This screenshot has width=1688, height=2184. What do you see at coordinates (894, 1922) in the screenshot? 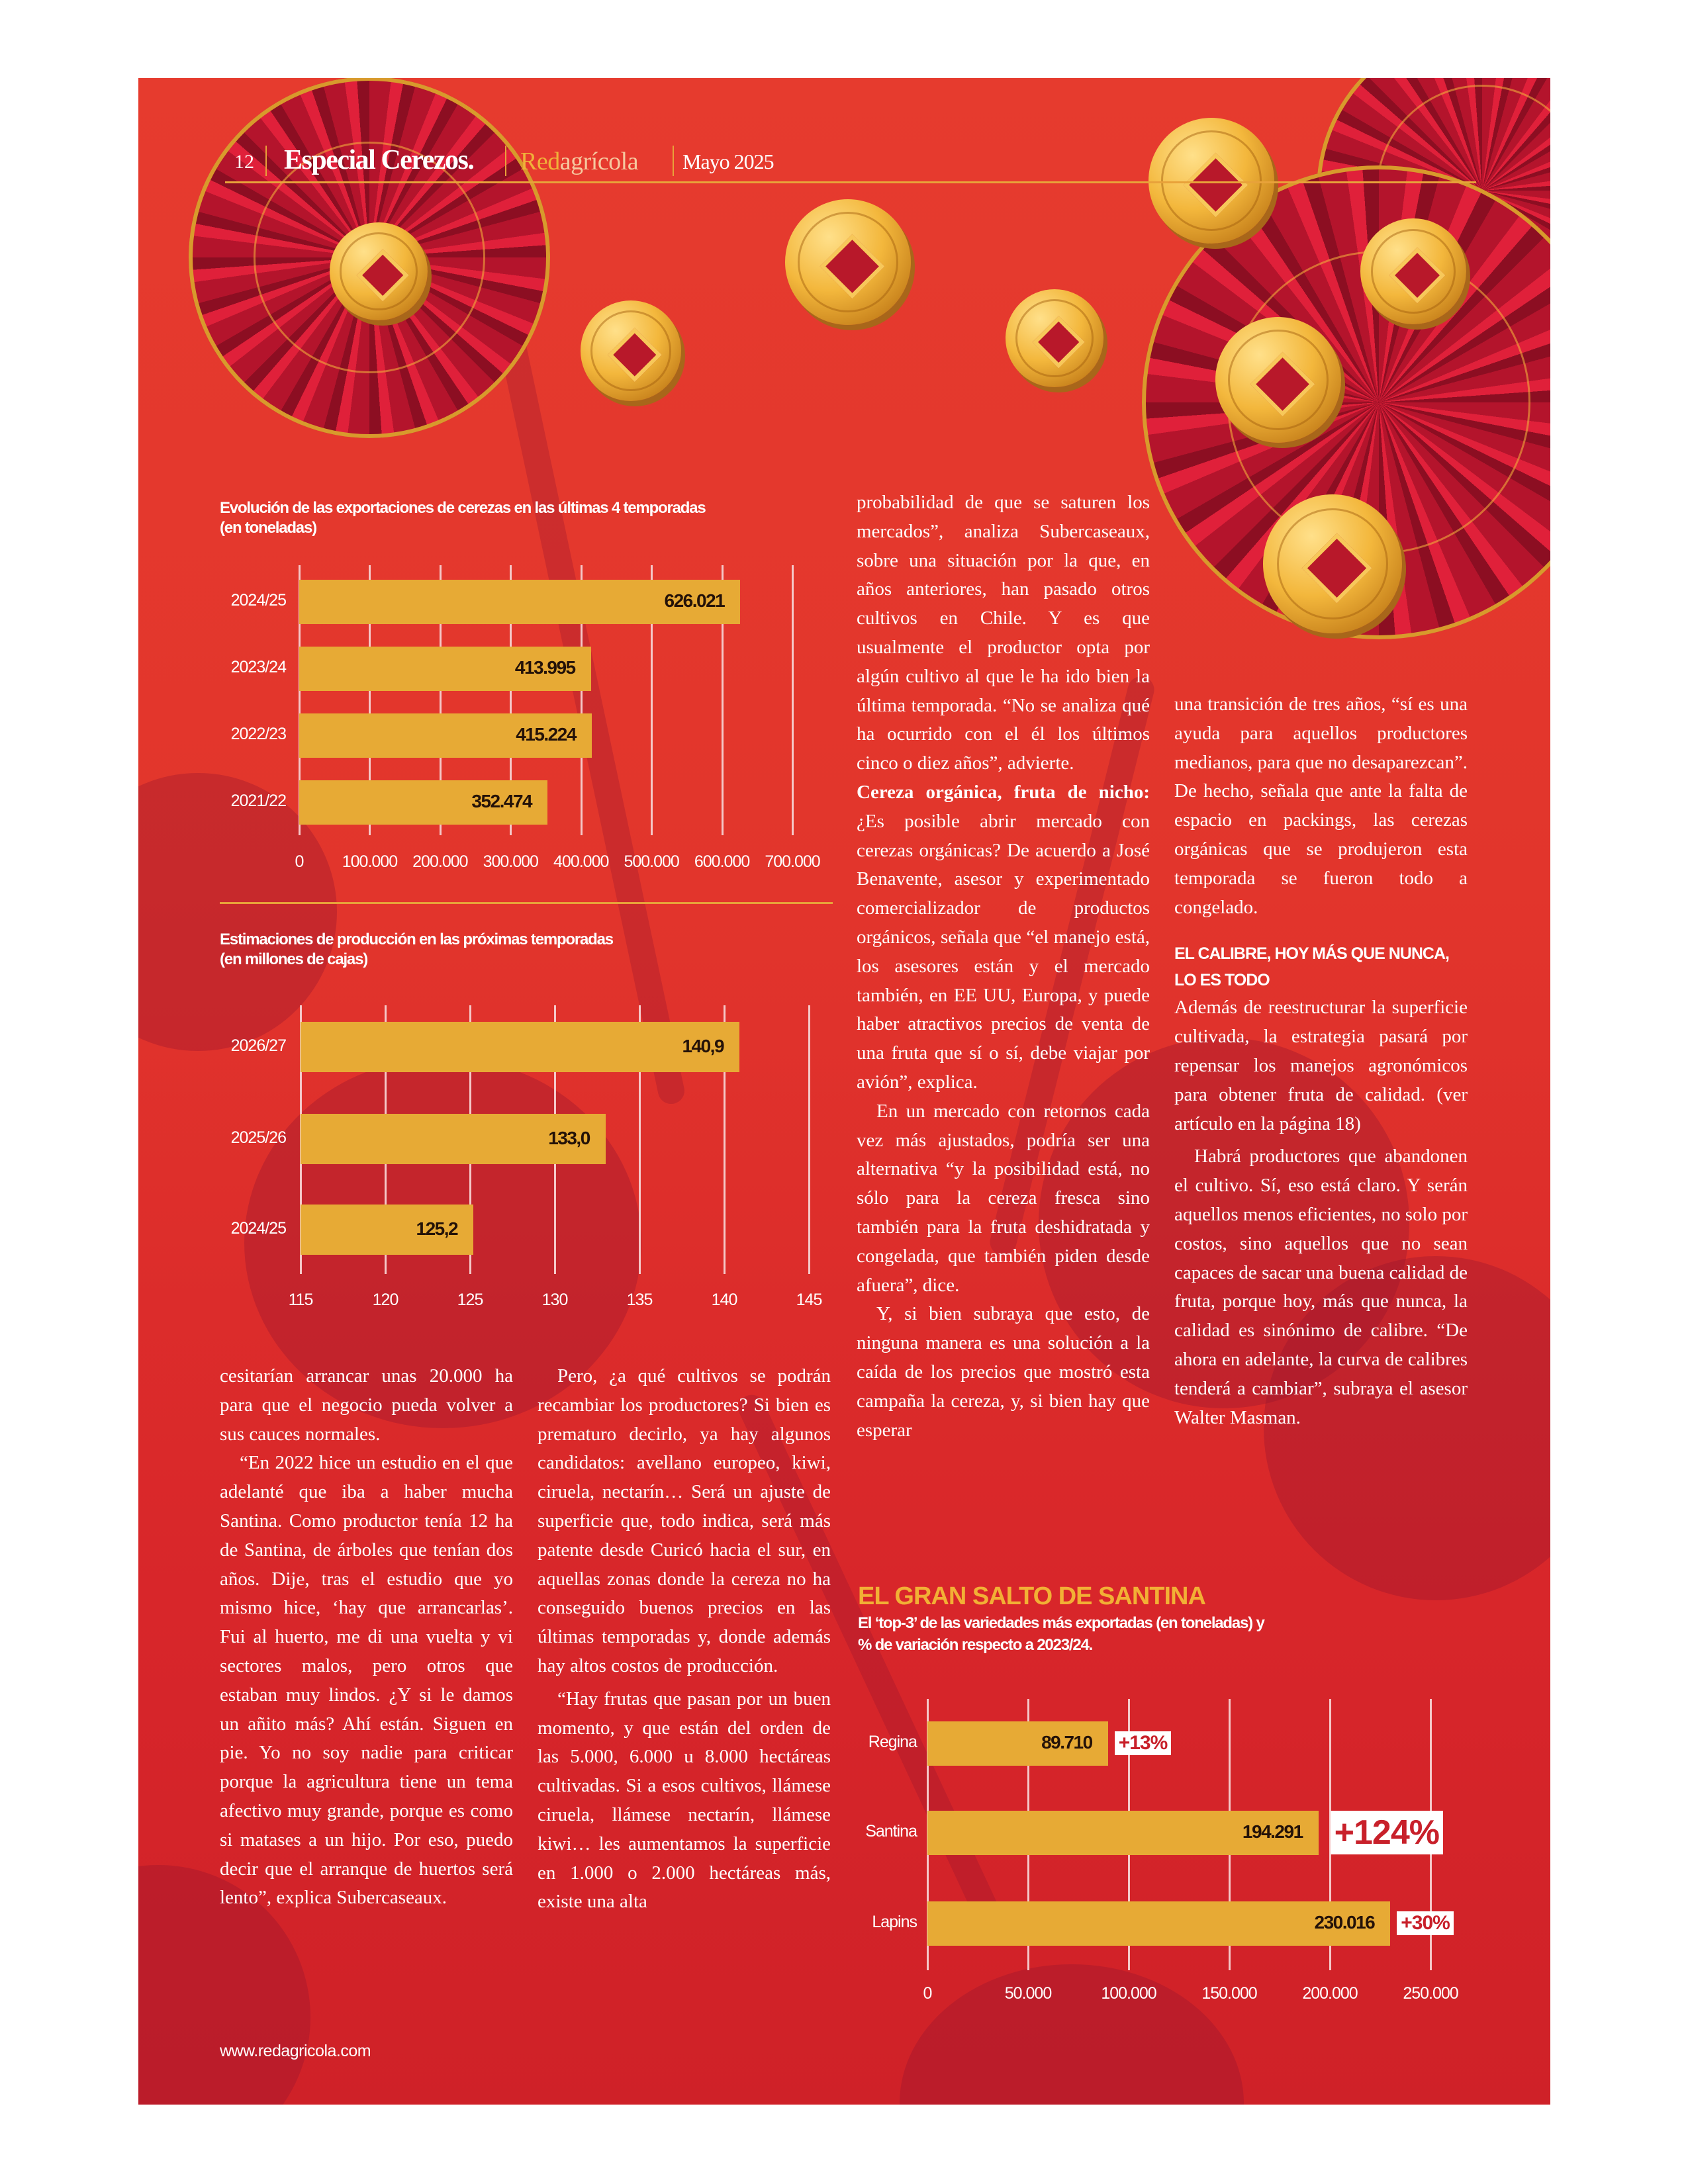
I see `category-label: Lapins` at bounding box center [894, 1922].